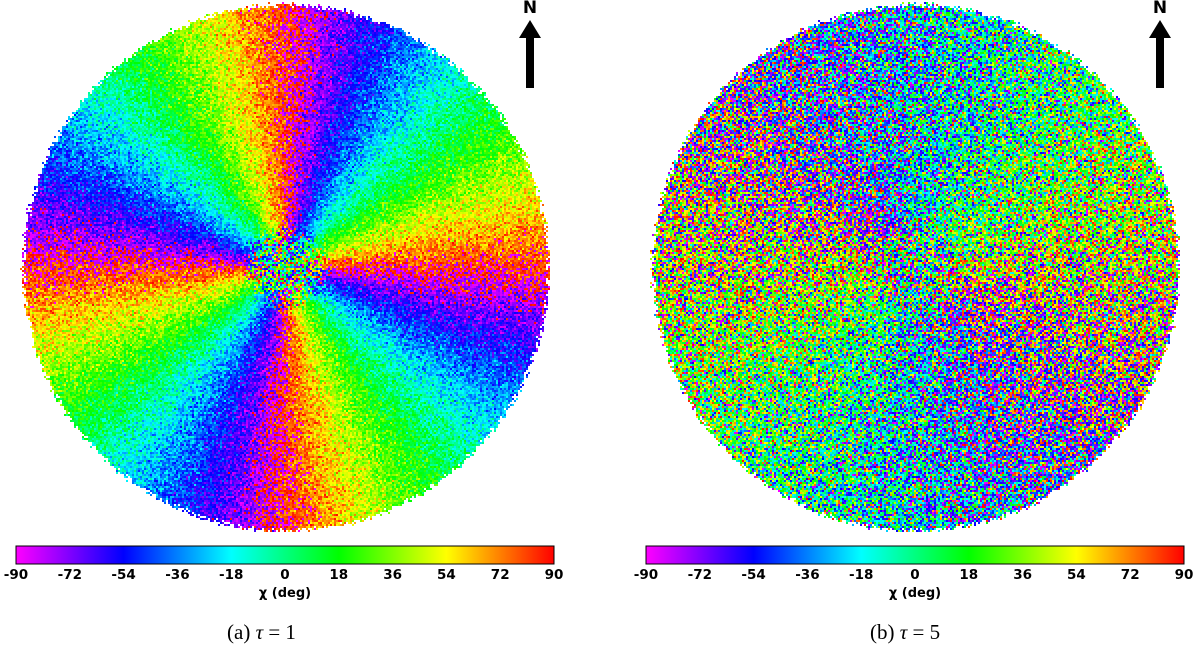  I want to click on caption-prefix: (a), so click(241, 632).